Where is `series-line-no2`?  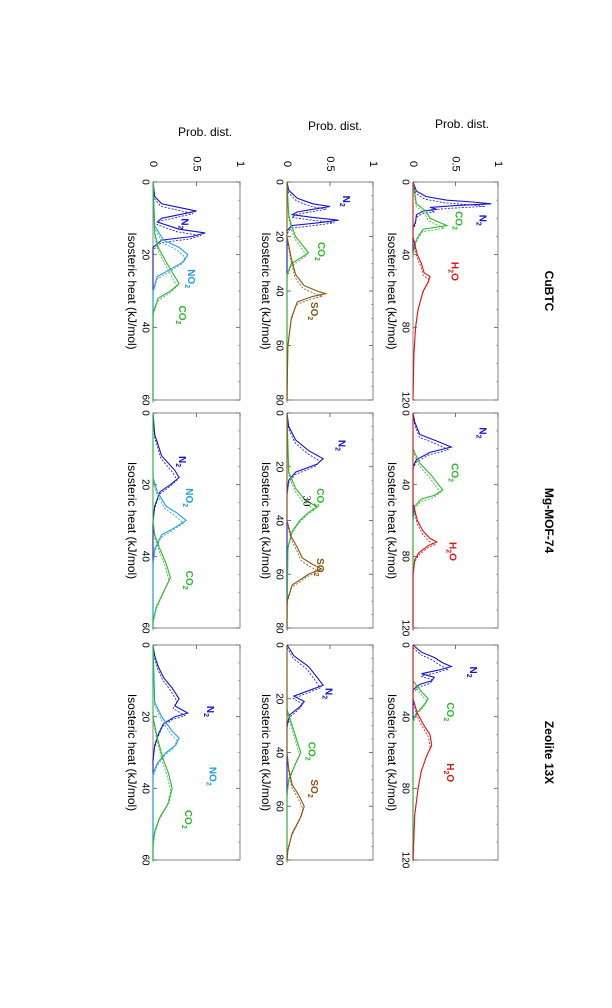 series-line-no2 is located at coordinates (166, 752).